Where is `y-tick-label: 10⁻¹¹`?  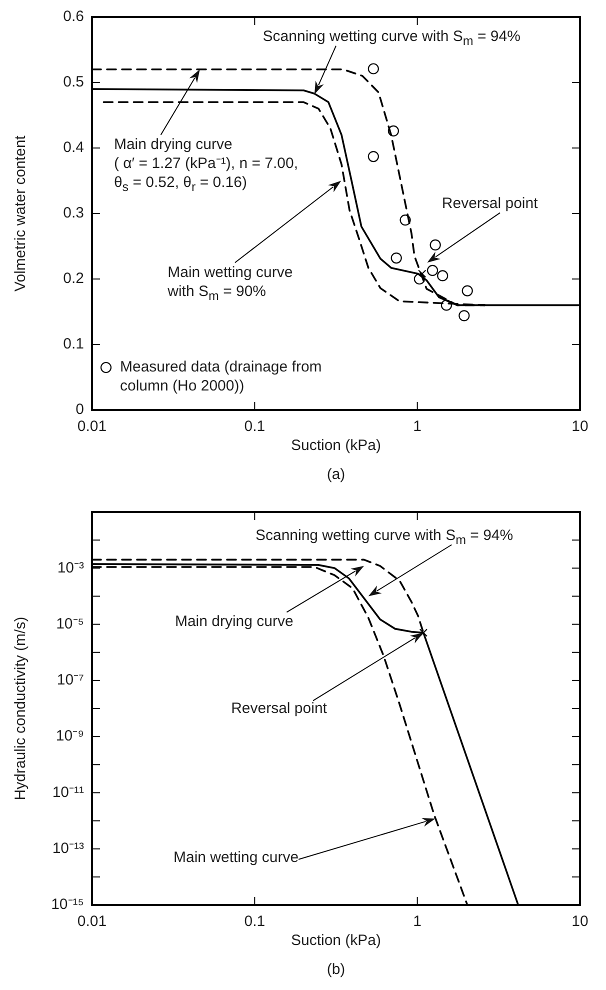
y-tick-label: 10⁻¹¹ is located at coordinates (68, 792).